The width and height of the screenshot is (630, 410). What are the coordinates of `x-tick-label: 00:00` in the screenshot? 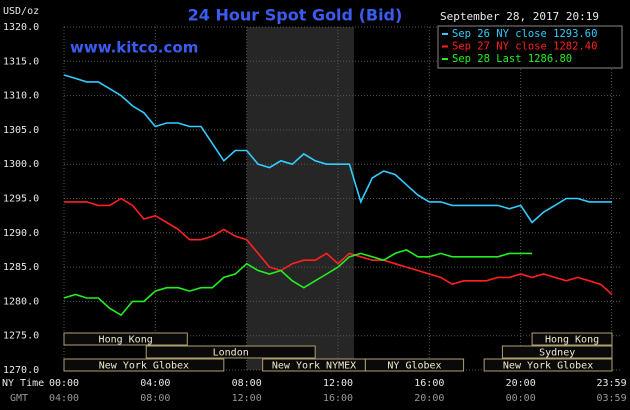 It's located at (64, 383).